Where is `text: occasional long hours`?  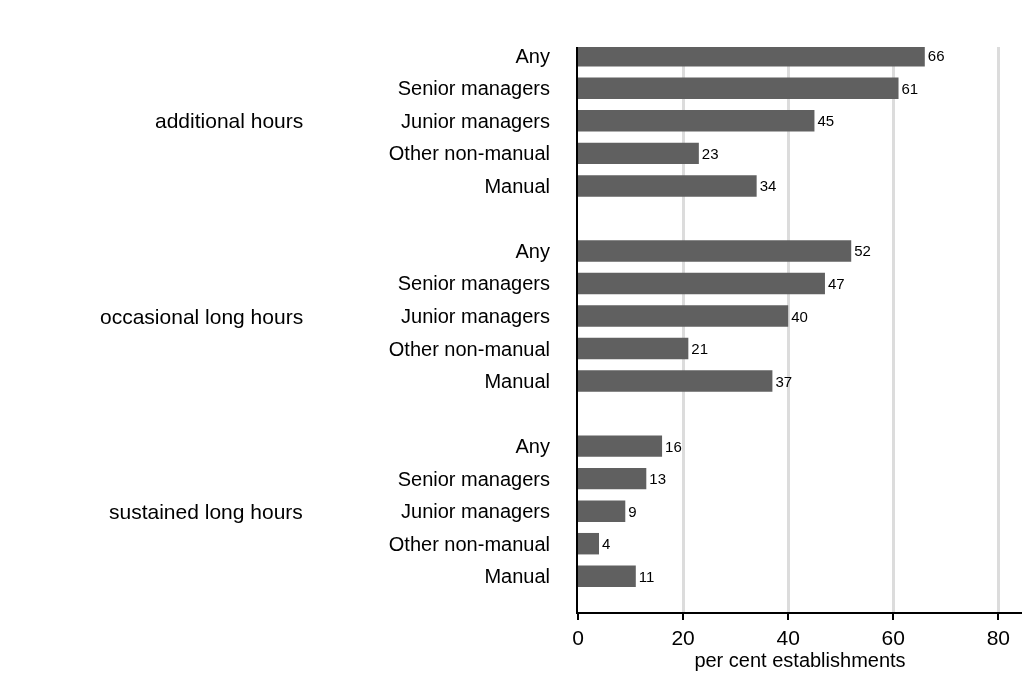 text: occasional long hours is located at coordinates (202, 316).